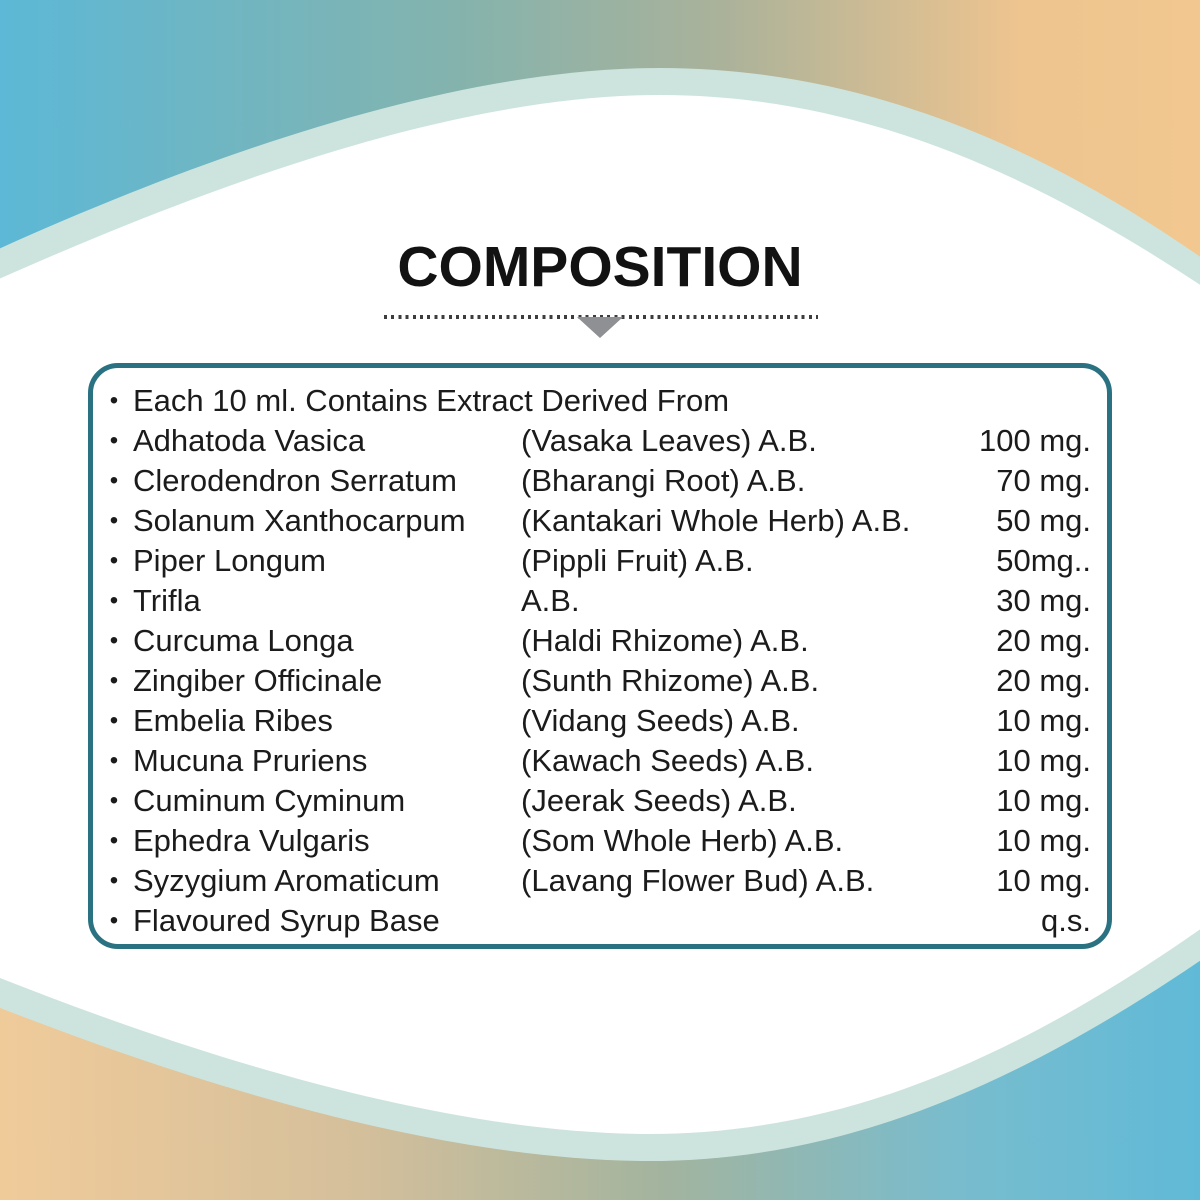 The image size is (1200, 1200). What do you see at coordinates (550, 600) in the screenshot?
I see `ingredient-source: A.B.` at bounding box center [550, 600].